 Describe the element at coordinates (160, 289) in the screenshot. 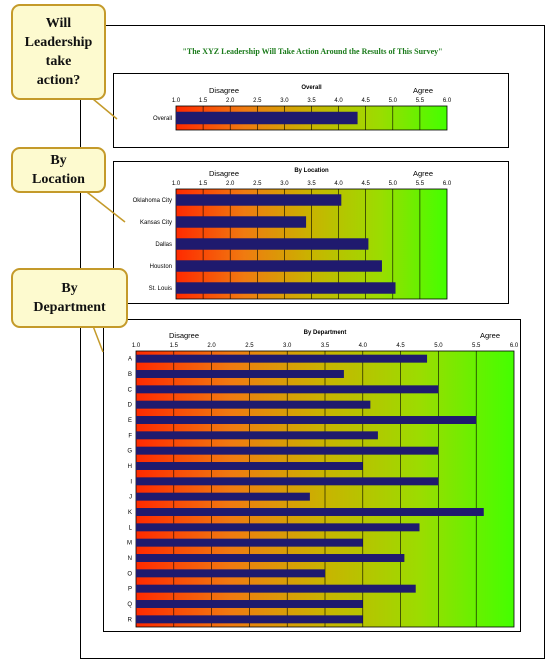

I see `category-label: St. Louis` at that location.